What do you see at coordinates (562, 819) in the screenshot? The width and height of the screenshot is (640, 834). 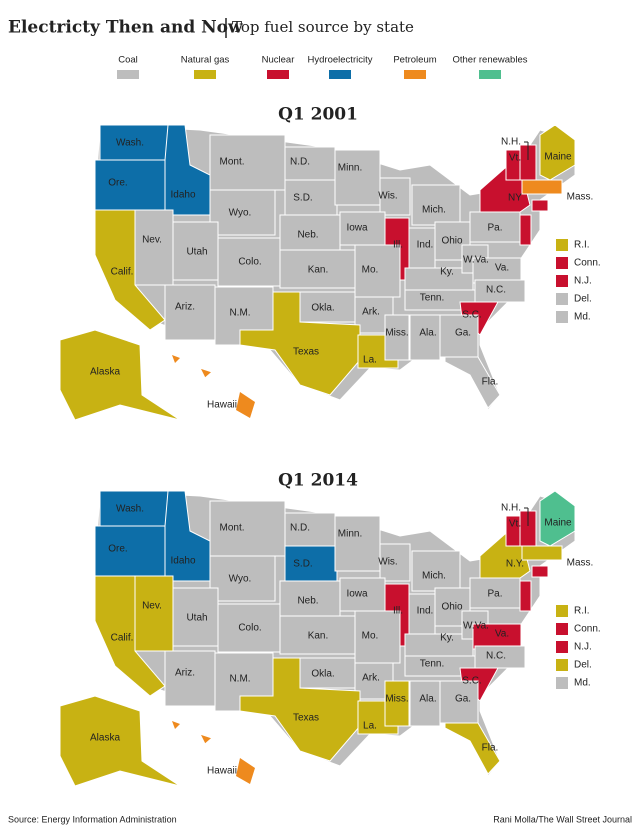 I see `credit: Rani Molla/The Wall Street Journal` at bounding box center [562, 819].